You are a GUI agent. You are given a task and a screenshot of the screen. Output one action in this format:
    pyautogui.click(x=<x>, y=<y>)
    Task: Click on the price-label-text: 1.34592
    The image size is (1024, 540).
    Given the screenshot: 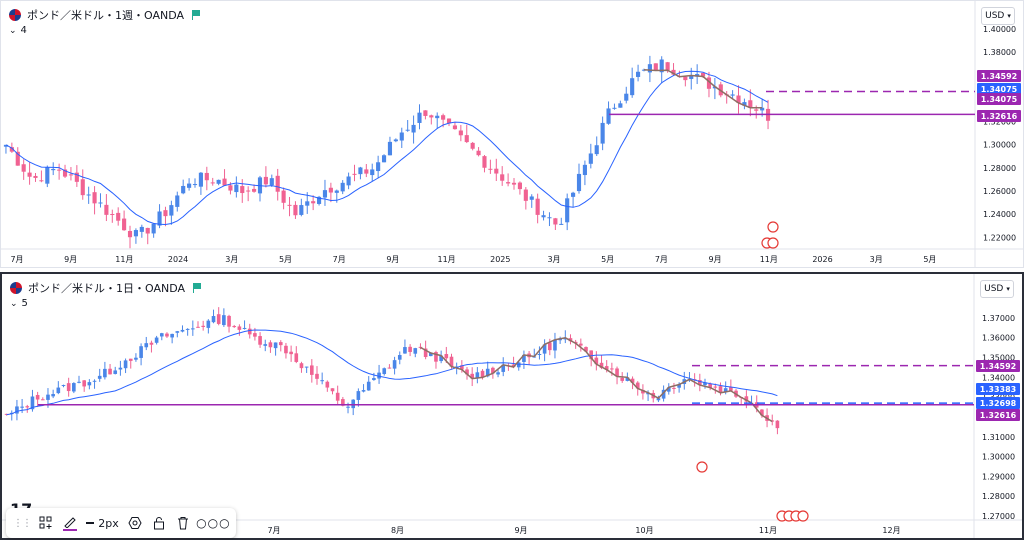 What is the action you would take?
    pyautogui.click(x=999, y=76)
    